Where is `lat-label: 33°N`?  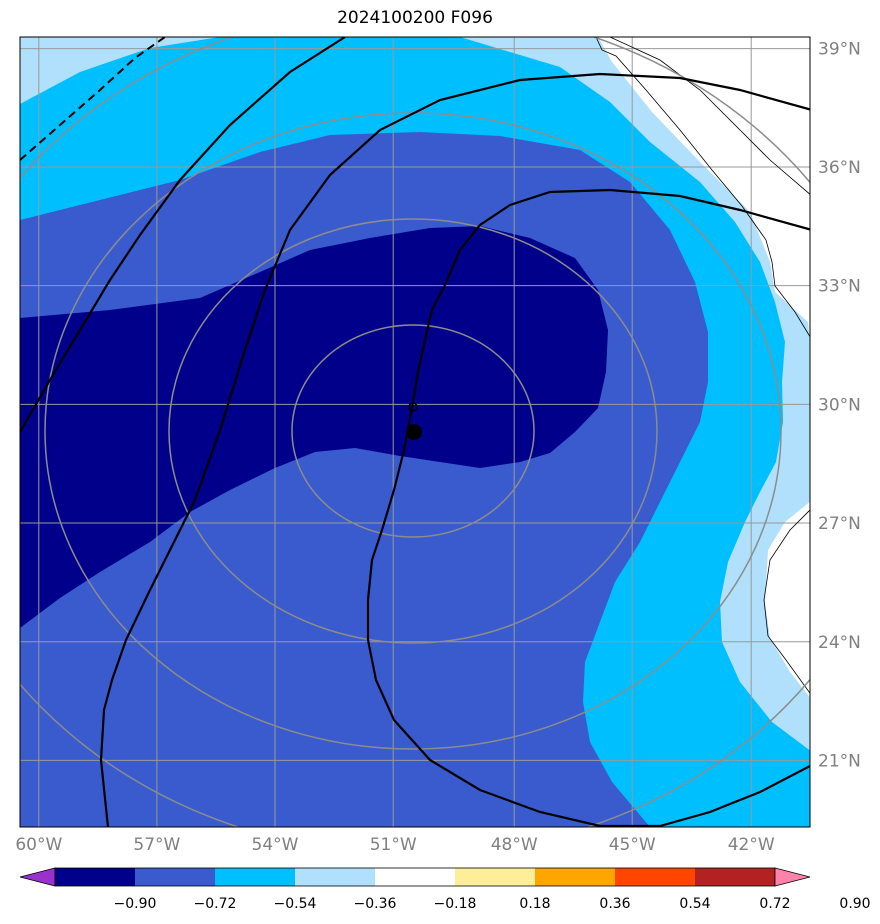 lat-label: 33°N is located at coordinates (839, 287).